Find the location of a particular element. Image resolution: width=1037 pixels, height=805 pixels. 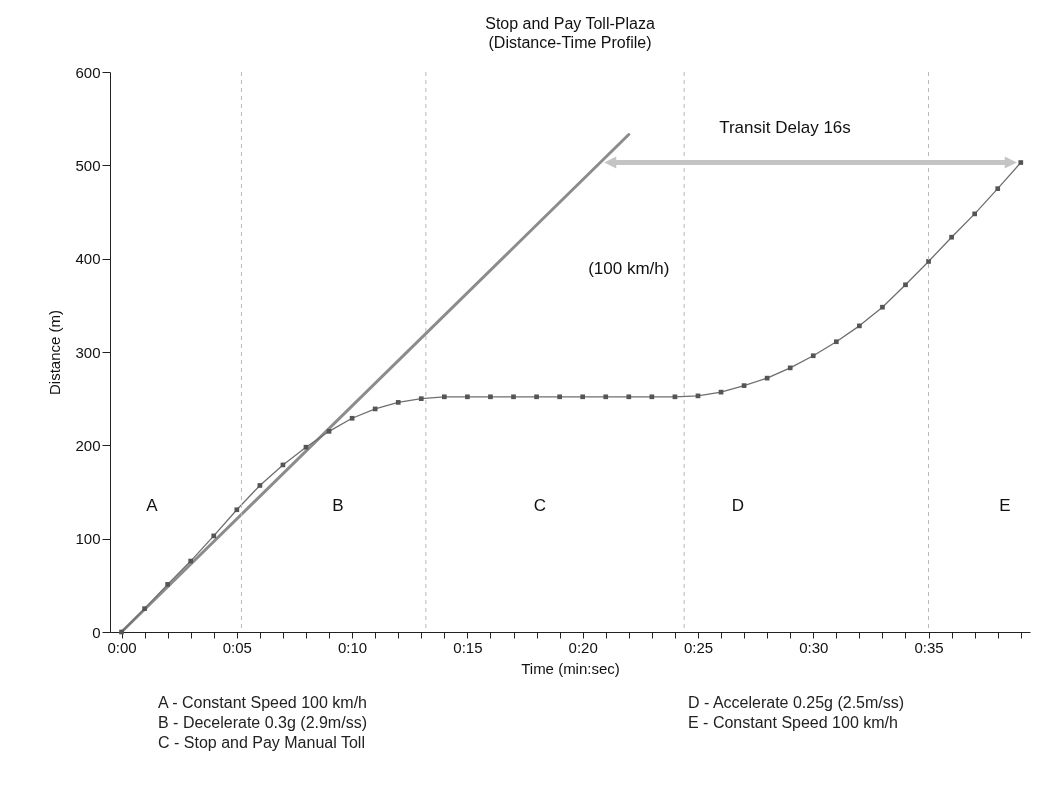

x-tick-label: 0:15 is located at coordinates (468, 647).